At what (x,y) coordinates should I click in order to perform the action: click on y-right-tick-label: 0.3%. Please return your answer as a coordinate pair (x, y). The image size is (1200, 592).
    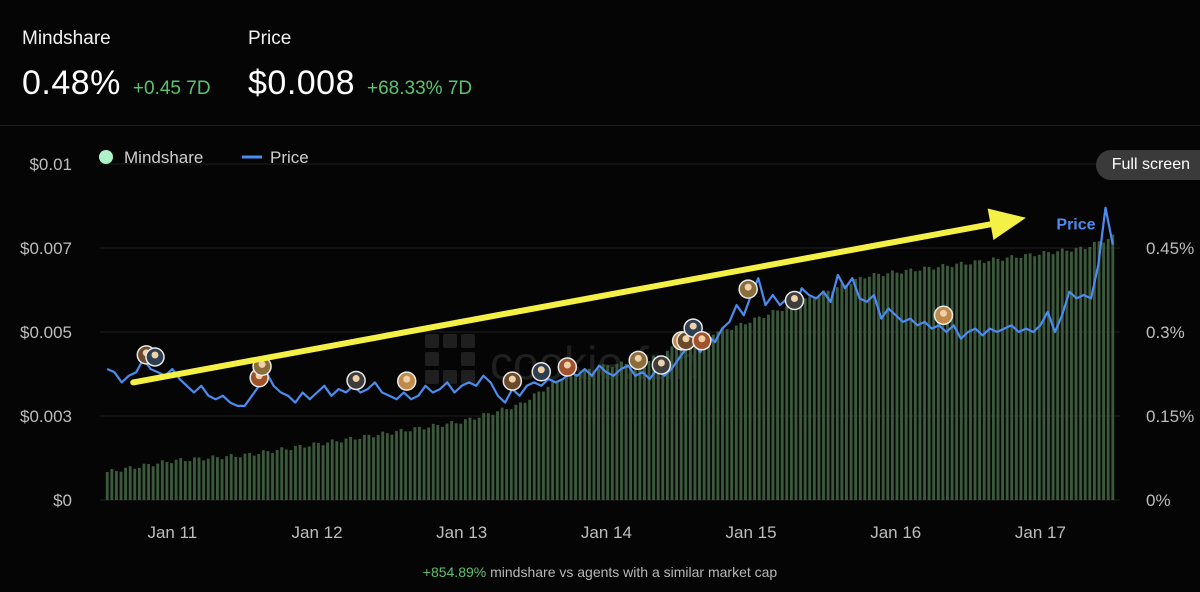
    Looking at the image, I should click on (1165, 332).